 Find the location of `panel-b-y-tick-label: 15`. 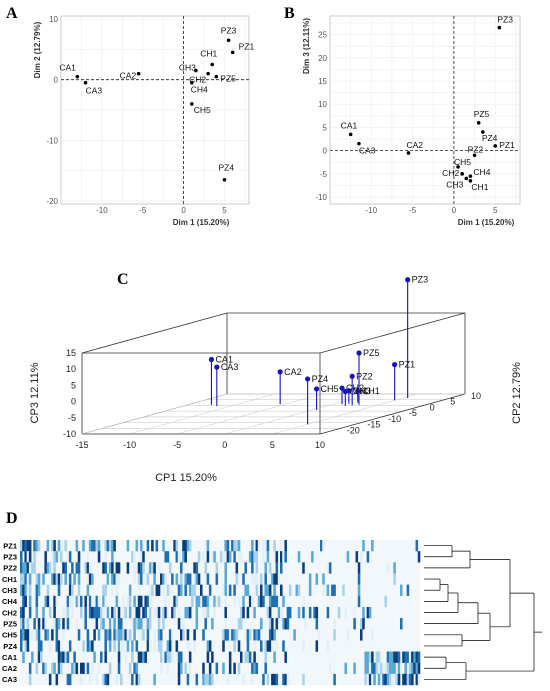

panel-b-y-tick-label: 15 is located at coordinates (322, 81).